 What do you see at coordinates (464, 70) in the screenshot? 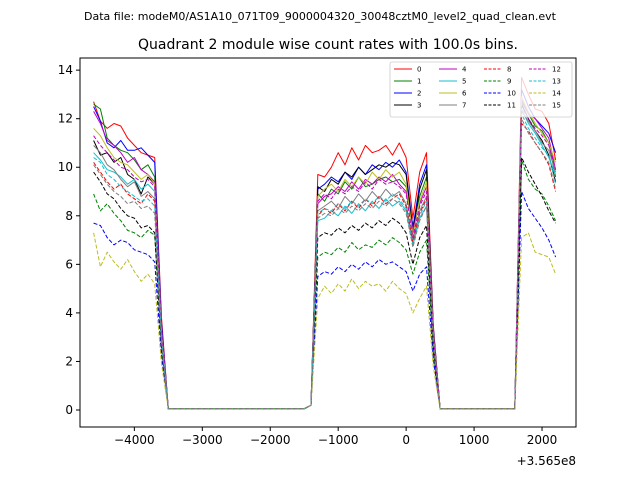
I see `legend-label-4: 4` at bounding box center [464, 70].